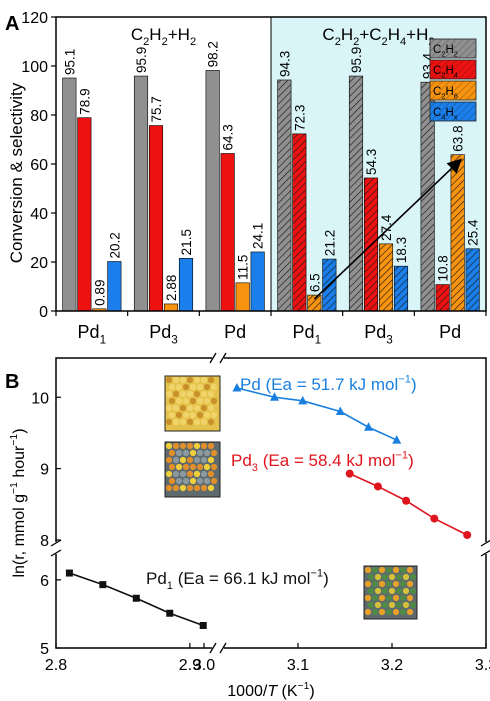 This screenshot has width=490, height=701. Describe the element at coordinates (472, 279) in the screenshot. I see `bar-hatch` at that location.